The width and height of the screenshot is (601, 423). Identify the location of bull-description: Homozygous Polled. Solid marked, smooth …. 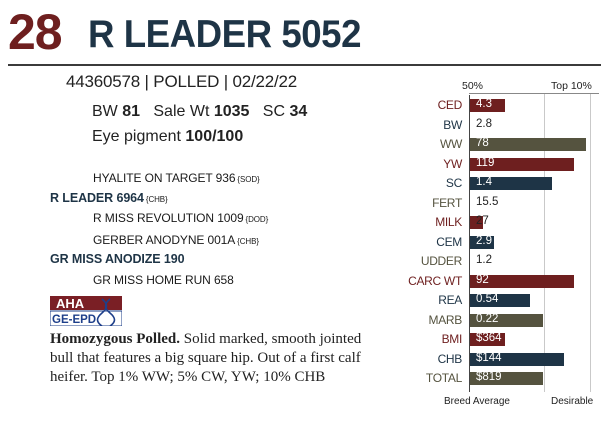
(215, 358).